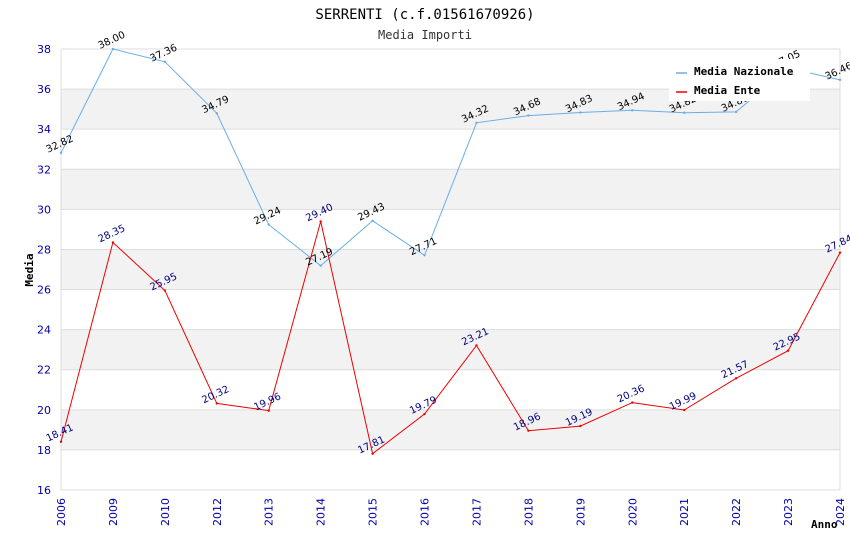 Image resolution: width=850 pixels, height=550 pixels. I want to click on x-tick-label: 2016, so click(425, 512).